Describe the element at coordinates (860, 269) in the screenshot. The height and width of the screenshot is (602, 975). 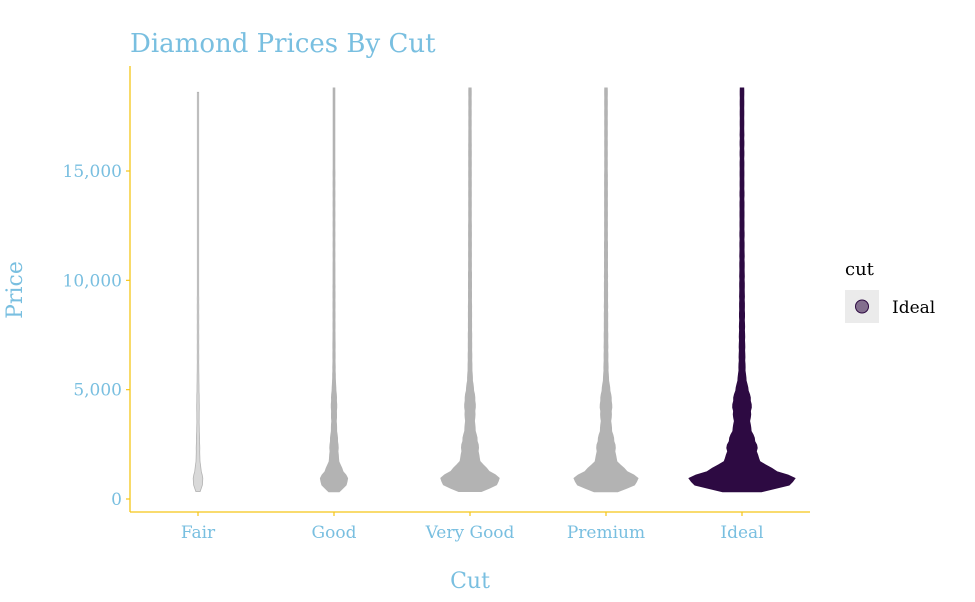
I see `legend-title: cut` at that location.